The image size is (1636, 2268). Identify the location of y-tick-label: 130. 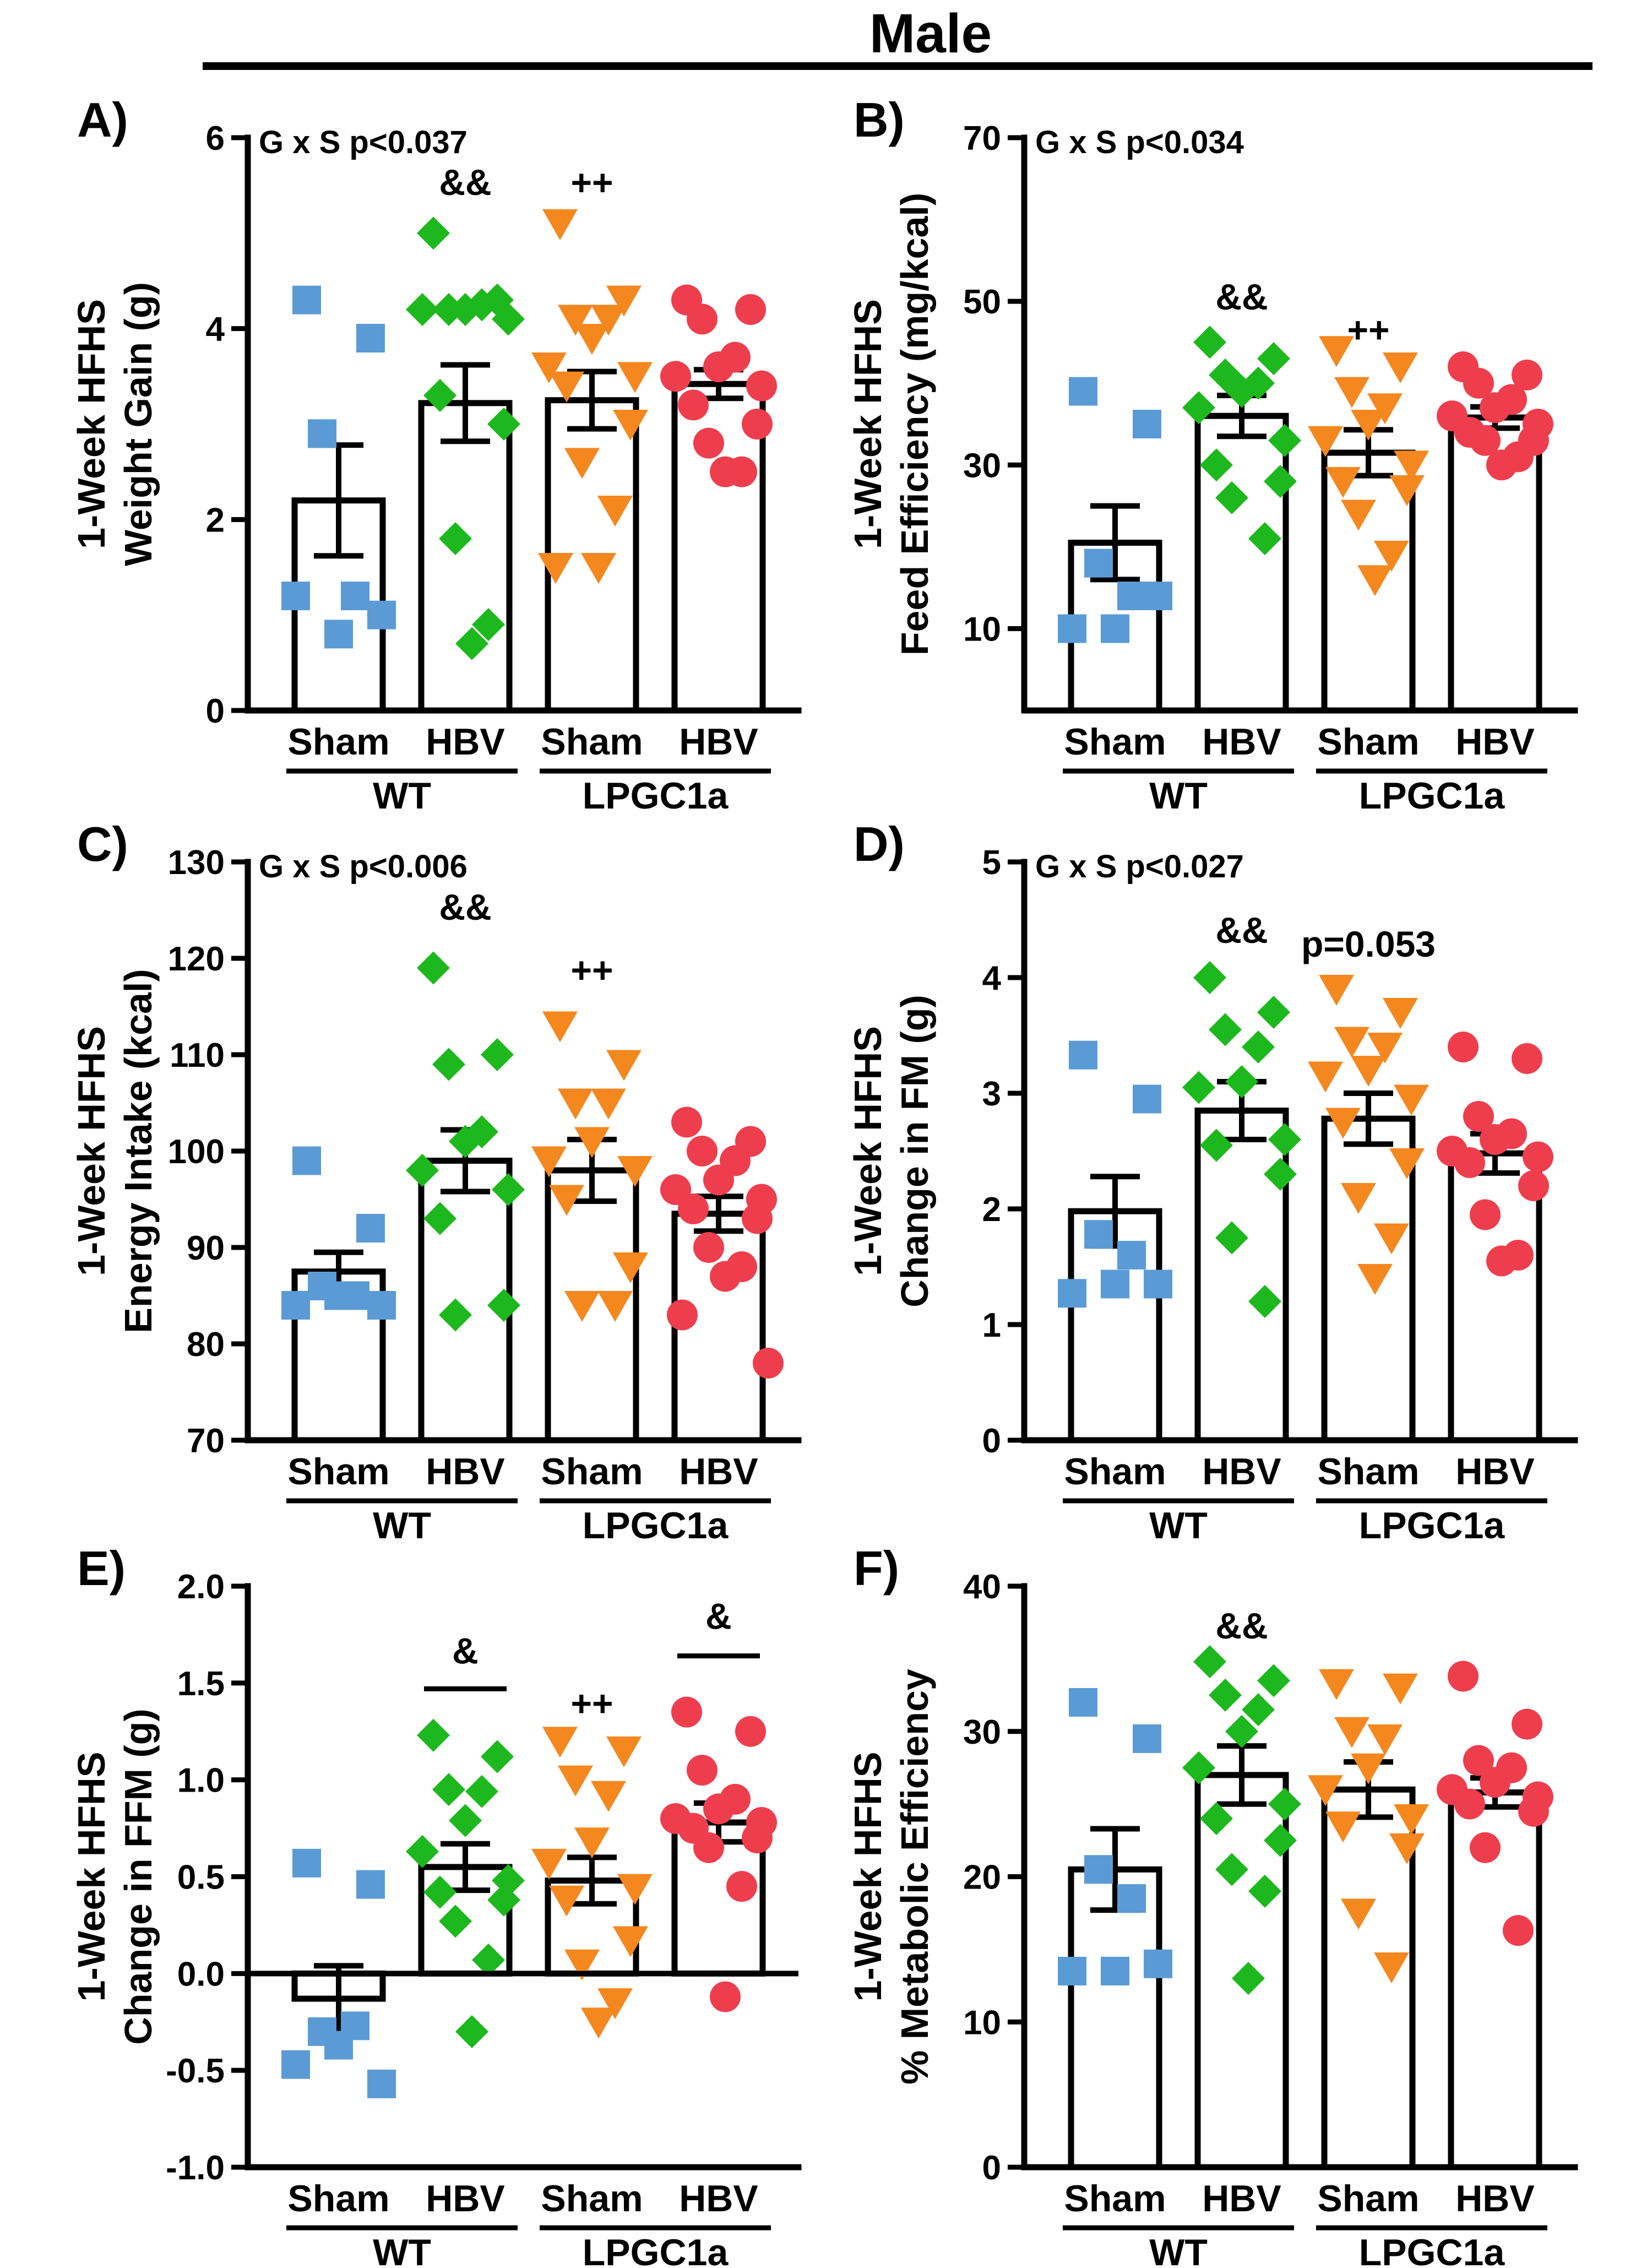
(196, 863).